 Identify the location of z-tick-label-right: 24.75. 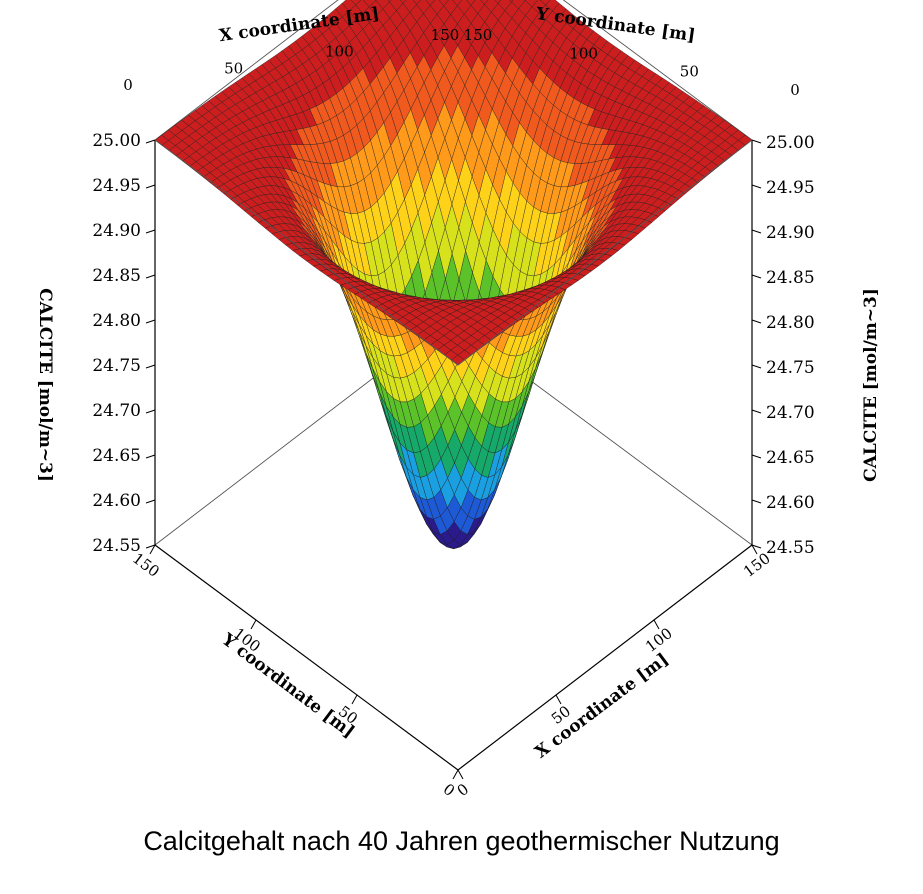
(790, 368).